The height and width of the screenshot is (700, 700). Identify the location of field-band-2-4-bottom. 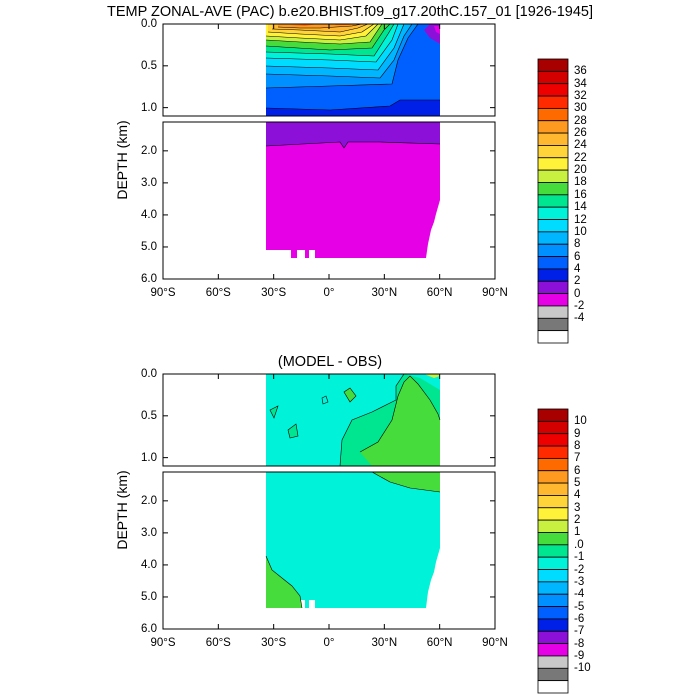
(353, 108).